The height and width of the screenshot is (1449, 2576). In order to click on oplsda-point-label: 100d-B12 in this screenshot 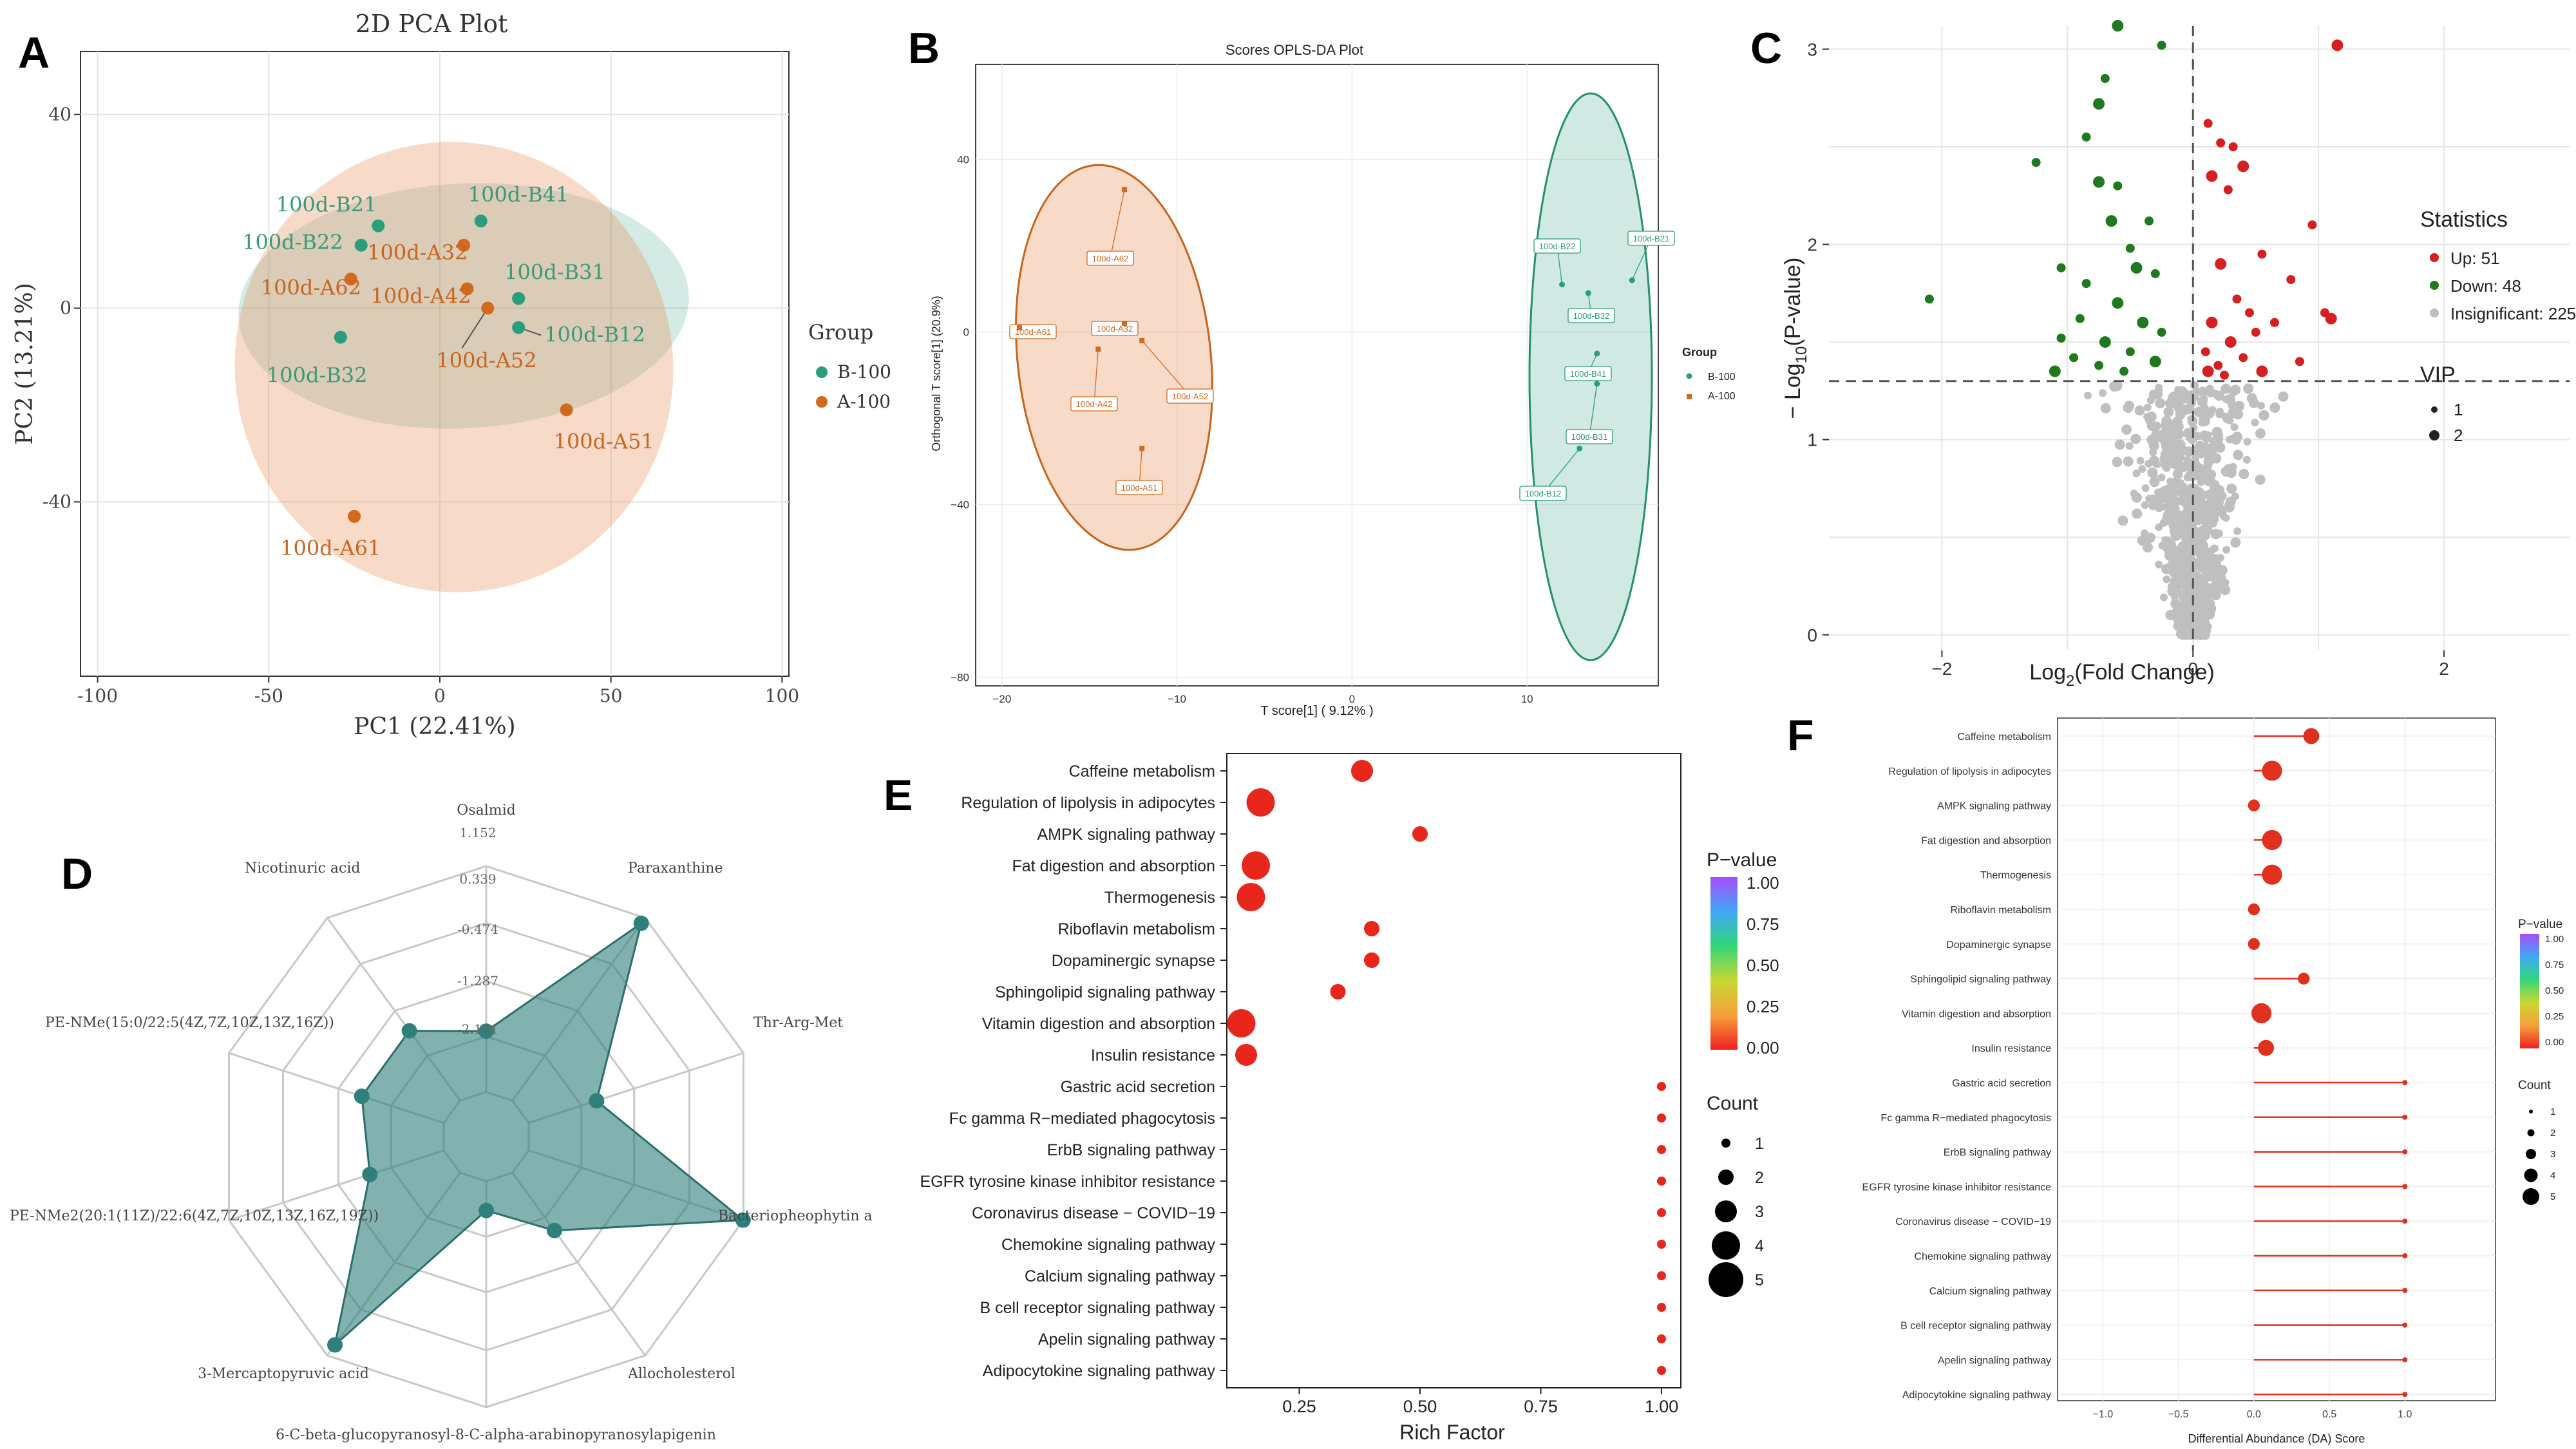, I will do `click(1543, 494)`.